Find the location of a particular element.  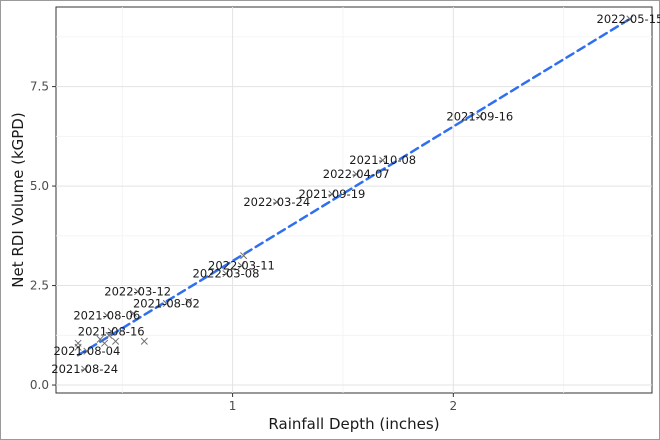

point-label: 2021-08-24 is located at coordinates (84, 369).